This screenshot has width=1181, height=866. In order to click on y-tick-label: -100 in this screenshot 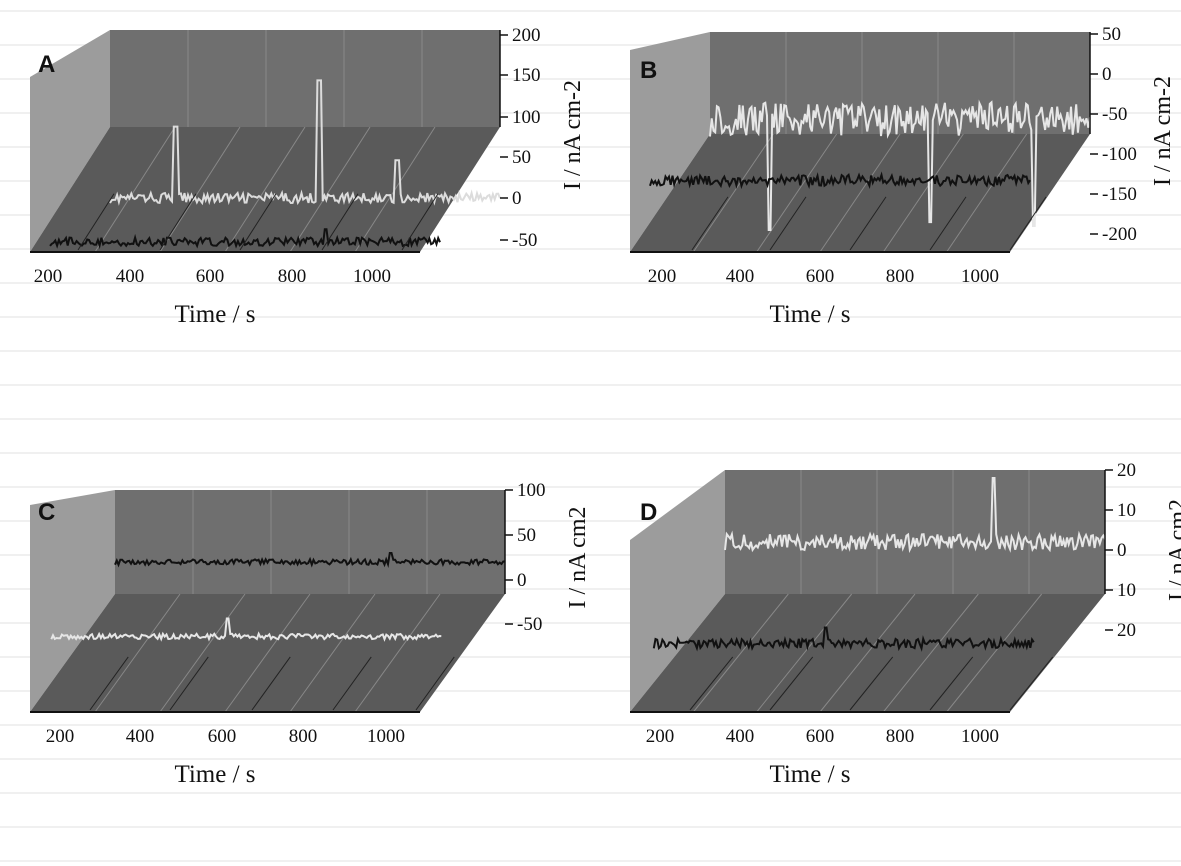, I will do `click(1119, 154)`.